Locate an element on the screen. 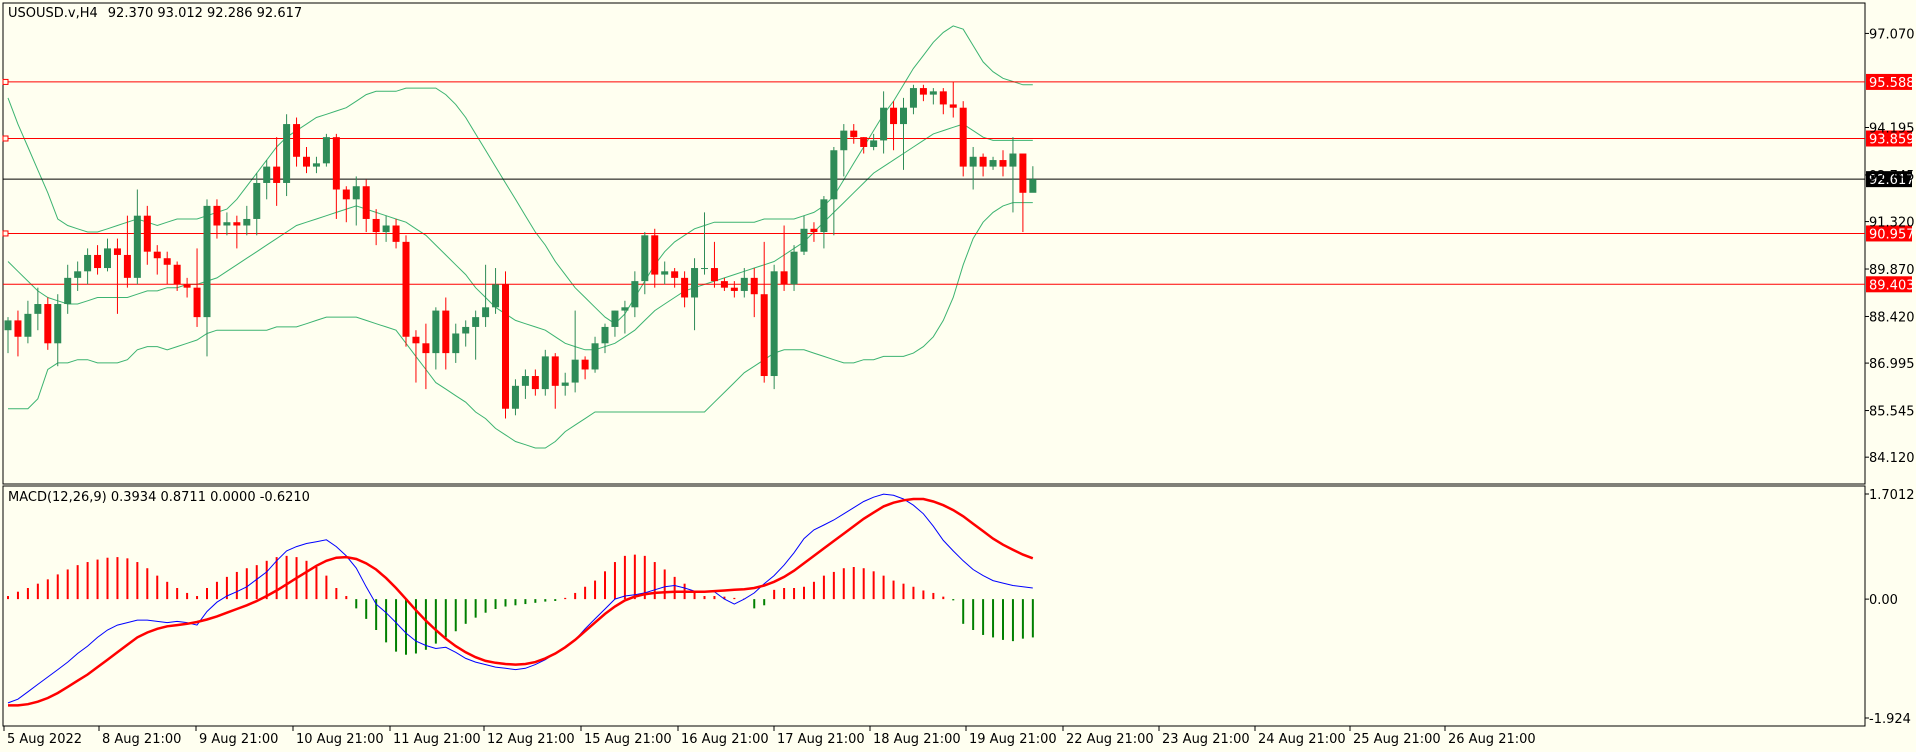 This screenshot has width=1916, height=752. time-tick-label: 18 Aug 21:00 is located at coordinates (917, 739).